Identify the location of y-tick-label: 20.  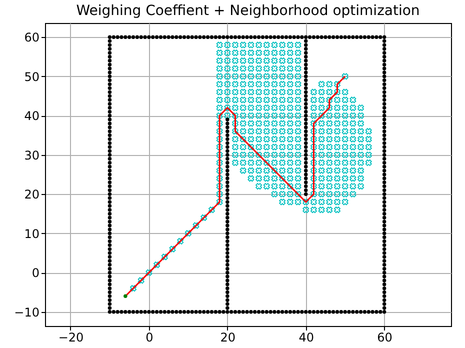
(32, 195).